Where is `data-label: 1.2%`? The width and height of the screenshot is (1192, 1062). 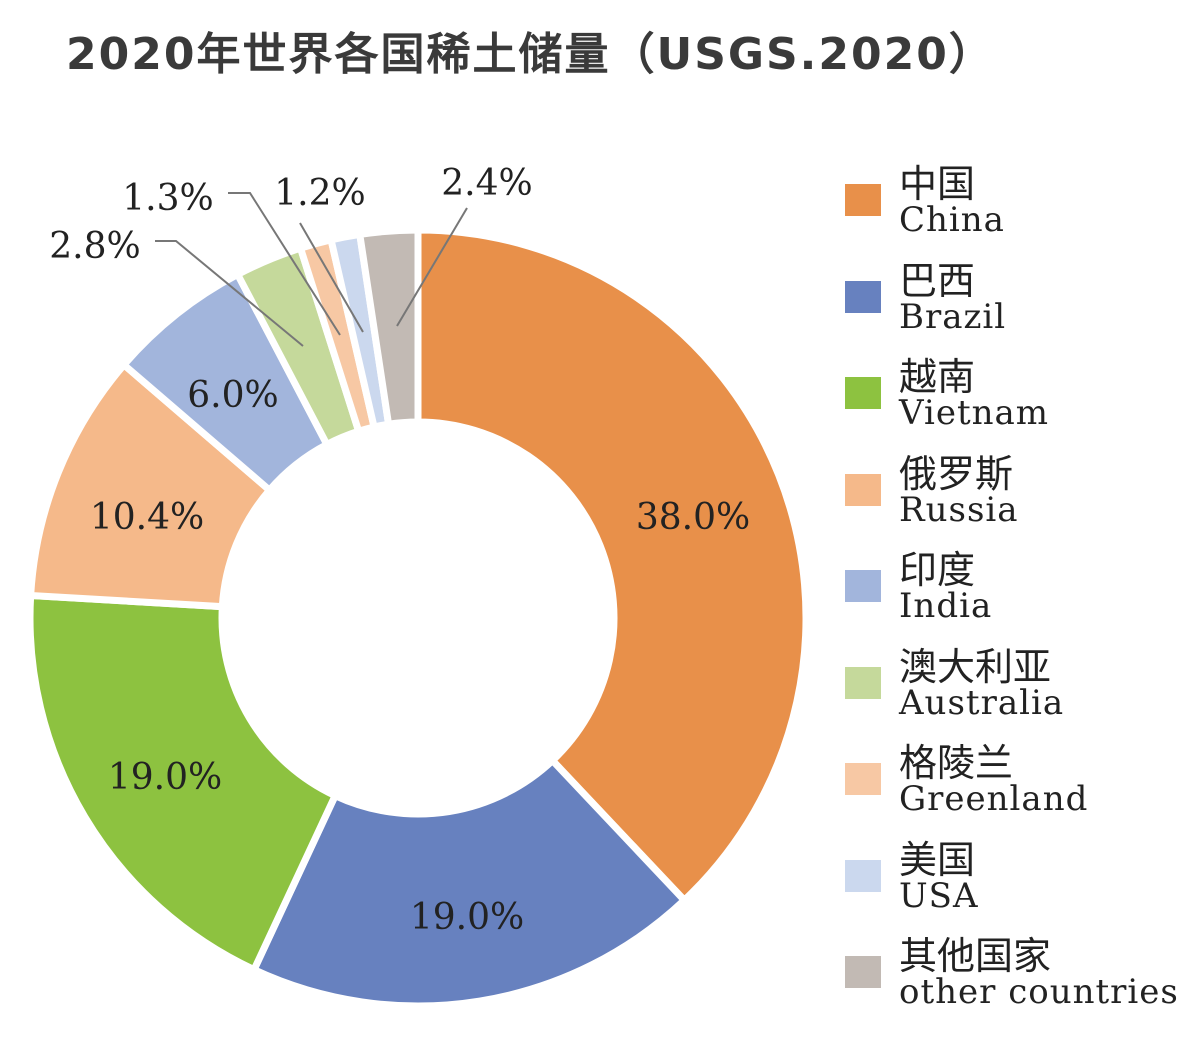 data-label: 1.2% is located at coordinates (319, 193).